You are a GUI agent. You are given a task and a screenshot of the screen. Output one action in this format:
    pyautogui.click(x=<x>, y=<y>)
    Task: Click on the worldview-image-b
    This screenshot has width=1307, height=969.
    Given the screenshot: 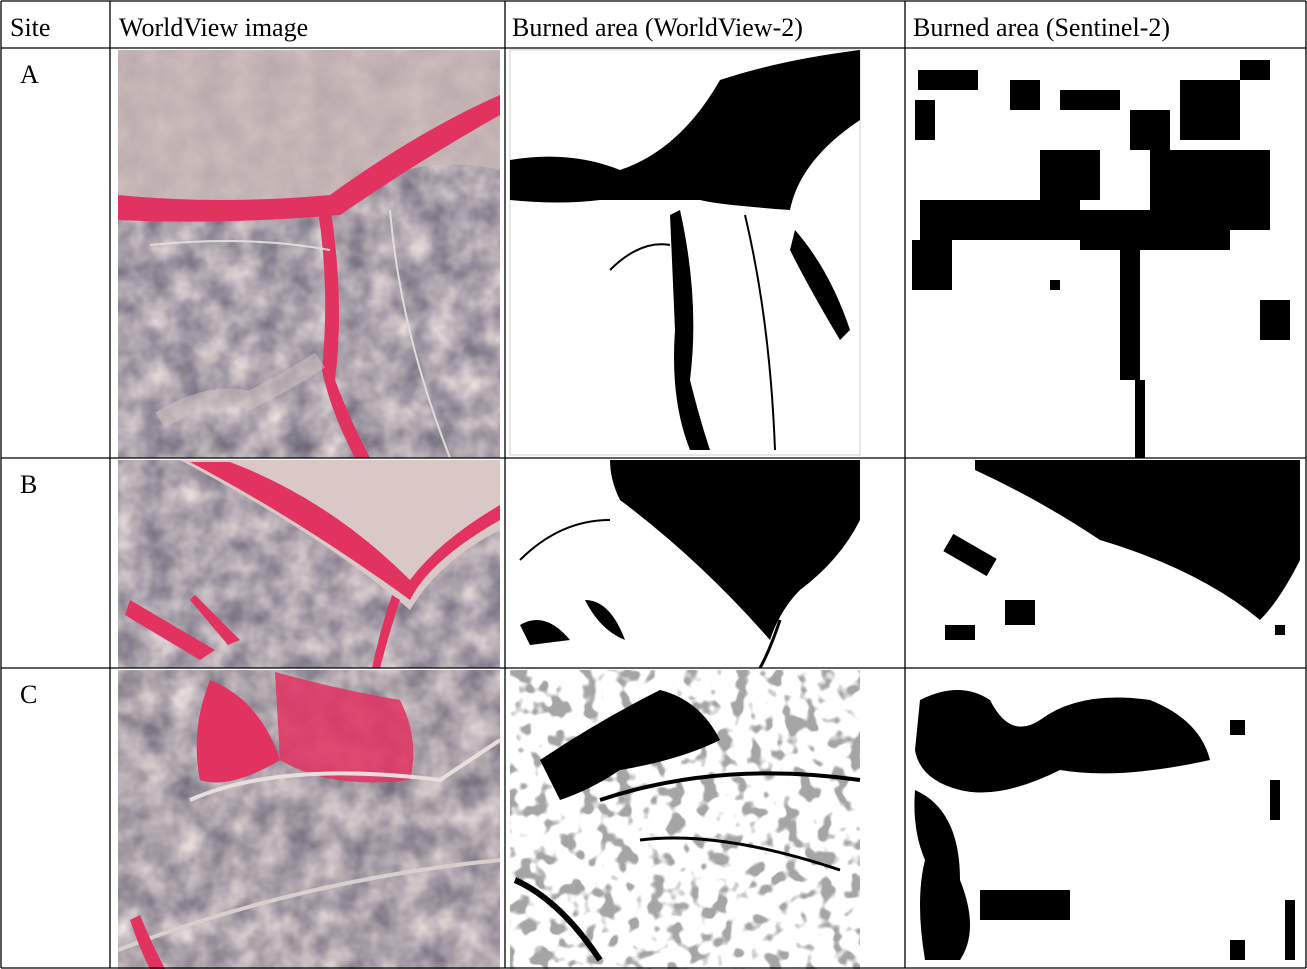 What is the action you would take?
    pyautogui.click(x=309, y=564)
    